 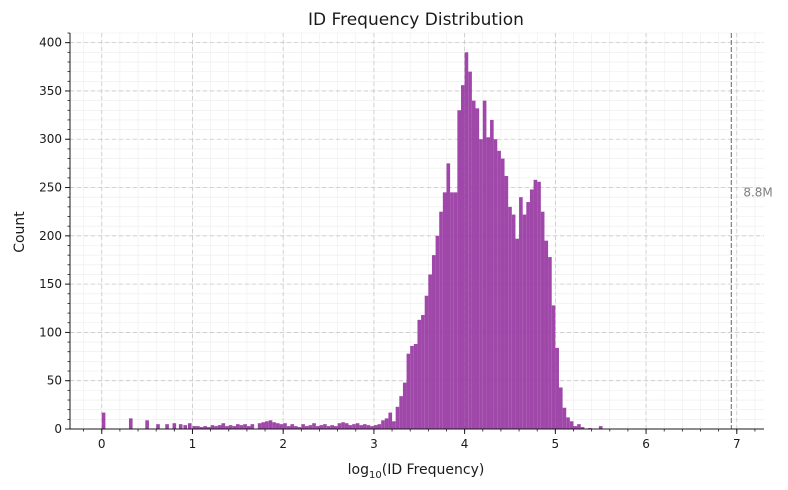 What do you see at coordinates (50, 332) in the screenshot?
I see `y-tick-label: 100` at bounding box center [50, 332].